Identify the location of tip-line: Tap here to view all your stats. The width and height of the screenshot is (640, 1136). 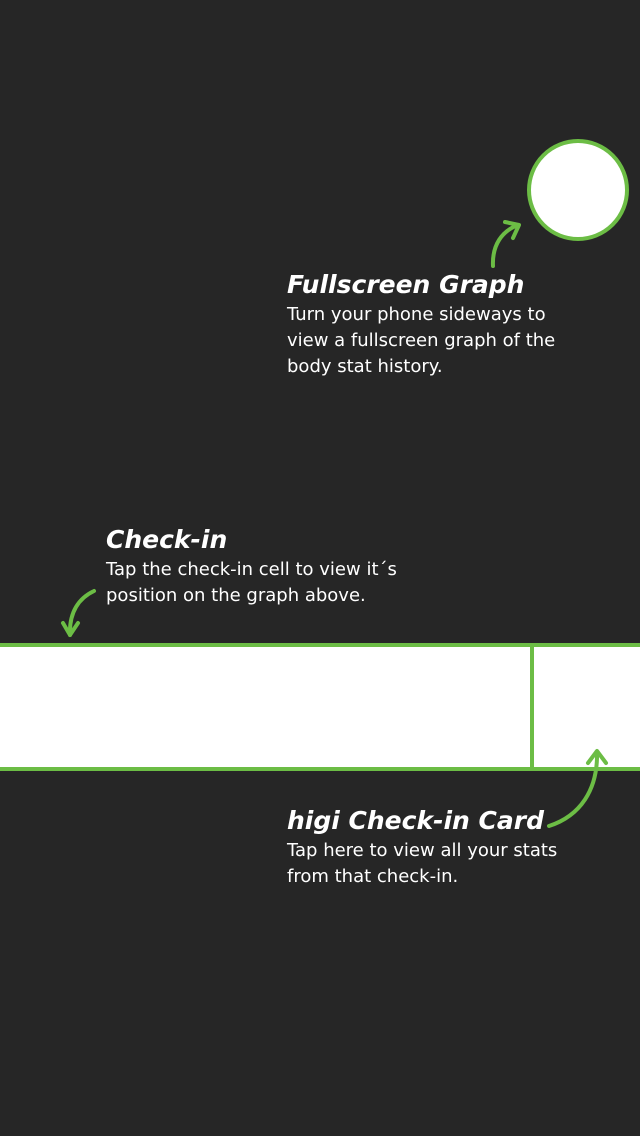
(422, 850).